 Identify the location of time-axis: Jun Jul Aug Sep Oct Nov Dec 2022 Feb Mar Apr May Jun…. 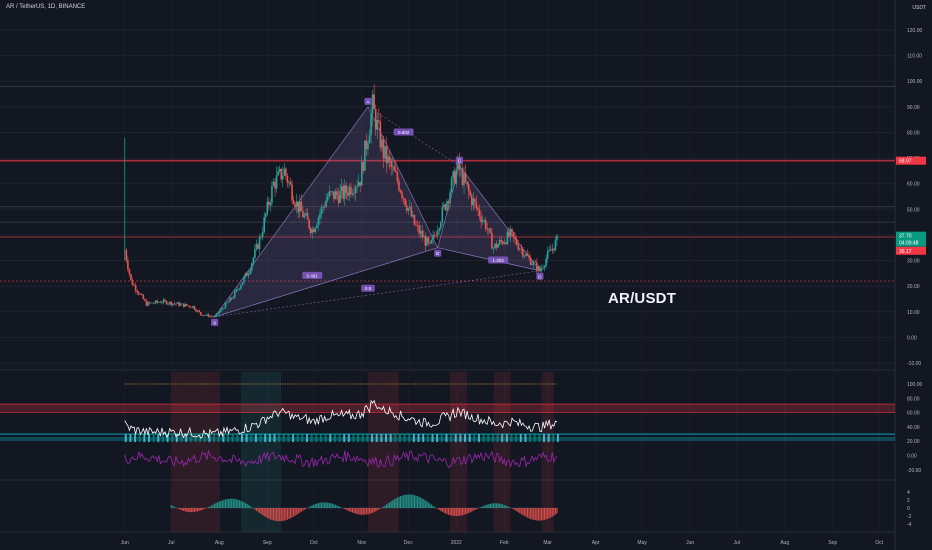
(502, 543).